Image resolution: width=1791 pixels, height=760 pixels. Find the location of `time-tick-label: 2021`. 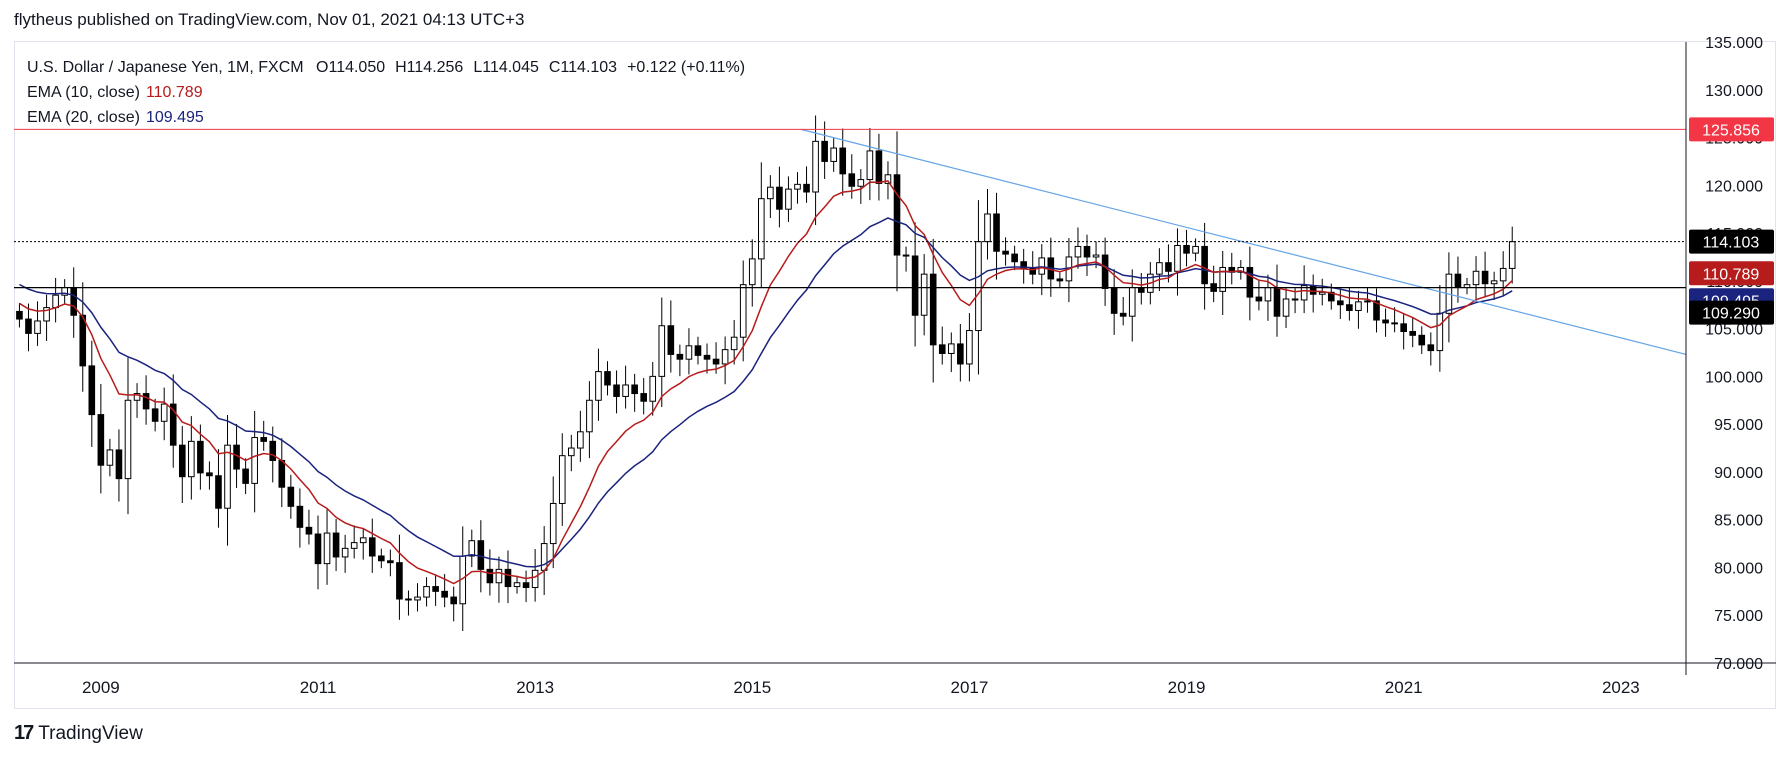

time-tick-label: 2021 is located at coordinates (1404, 687).